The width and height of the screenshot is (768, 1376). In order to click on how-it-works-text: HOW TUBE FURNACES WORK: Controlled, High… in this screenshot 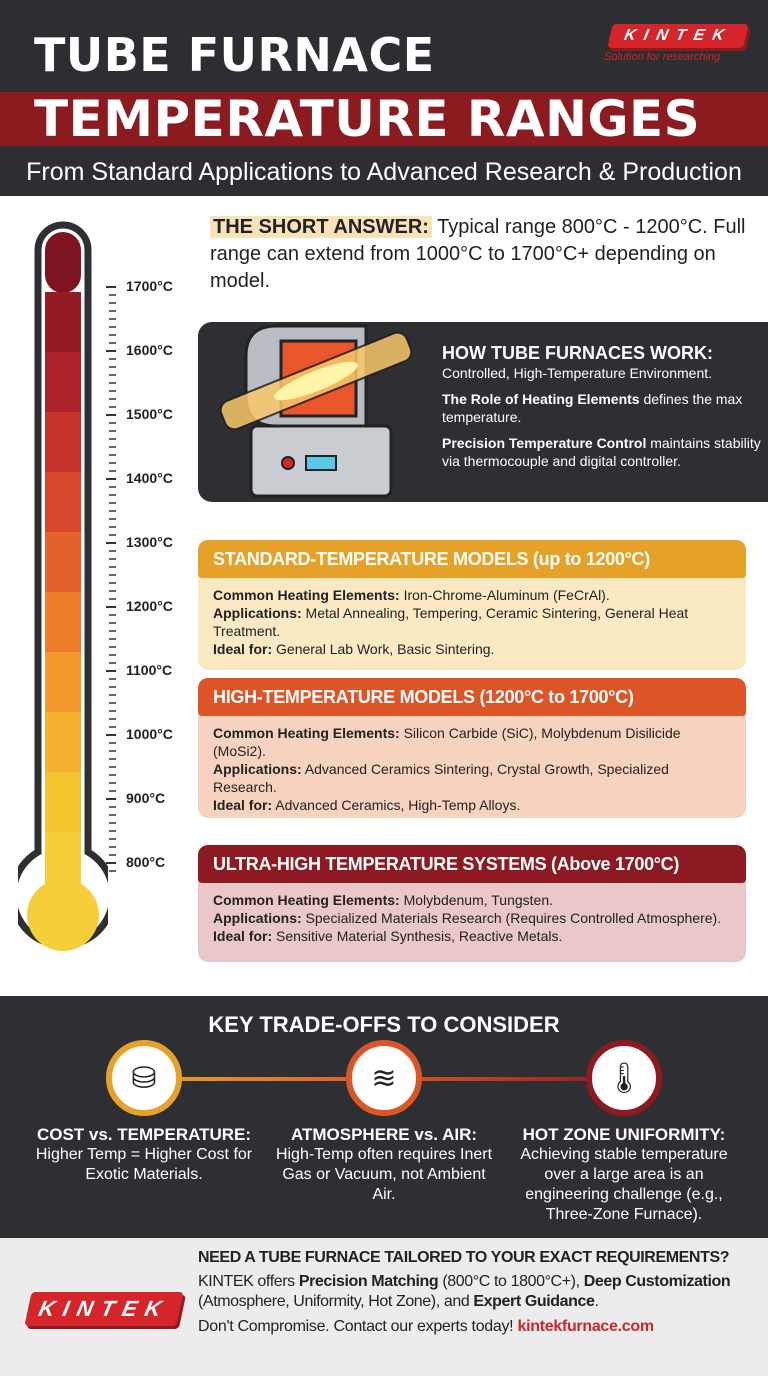, I will do `click(602, 411)`.